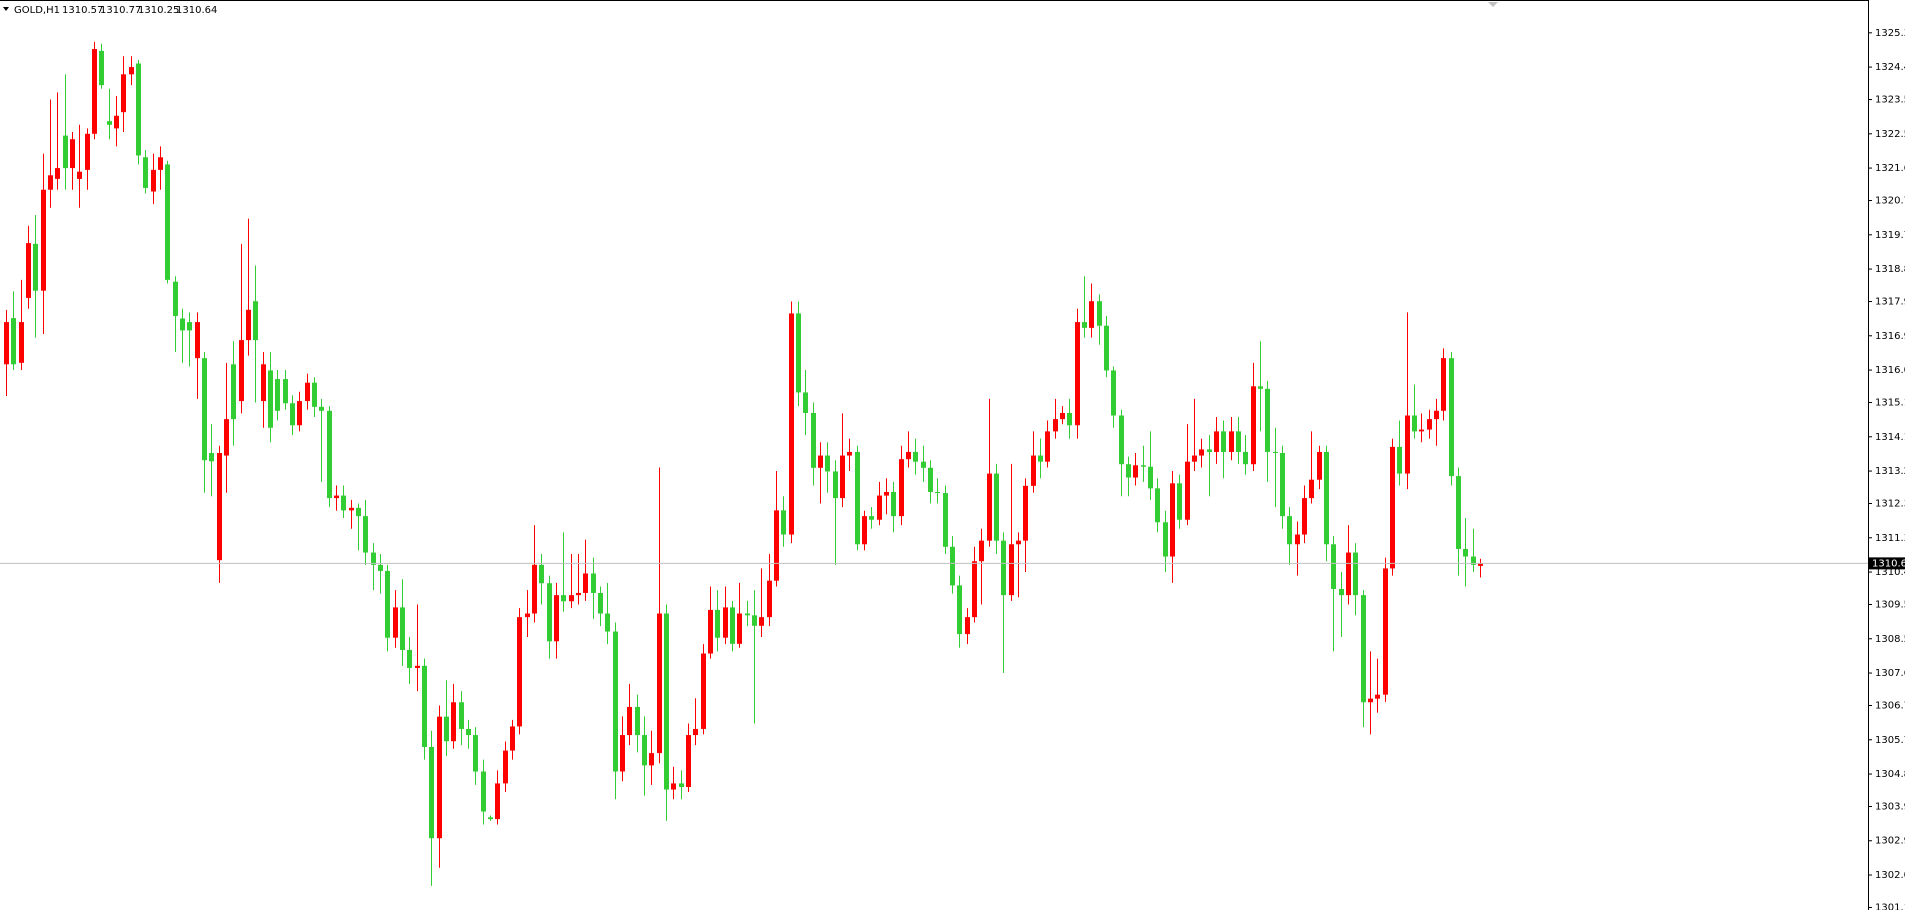  I want to click on last-open: 1310.57, so click(82, 10).